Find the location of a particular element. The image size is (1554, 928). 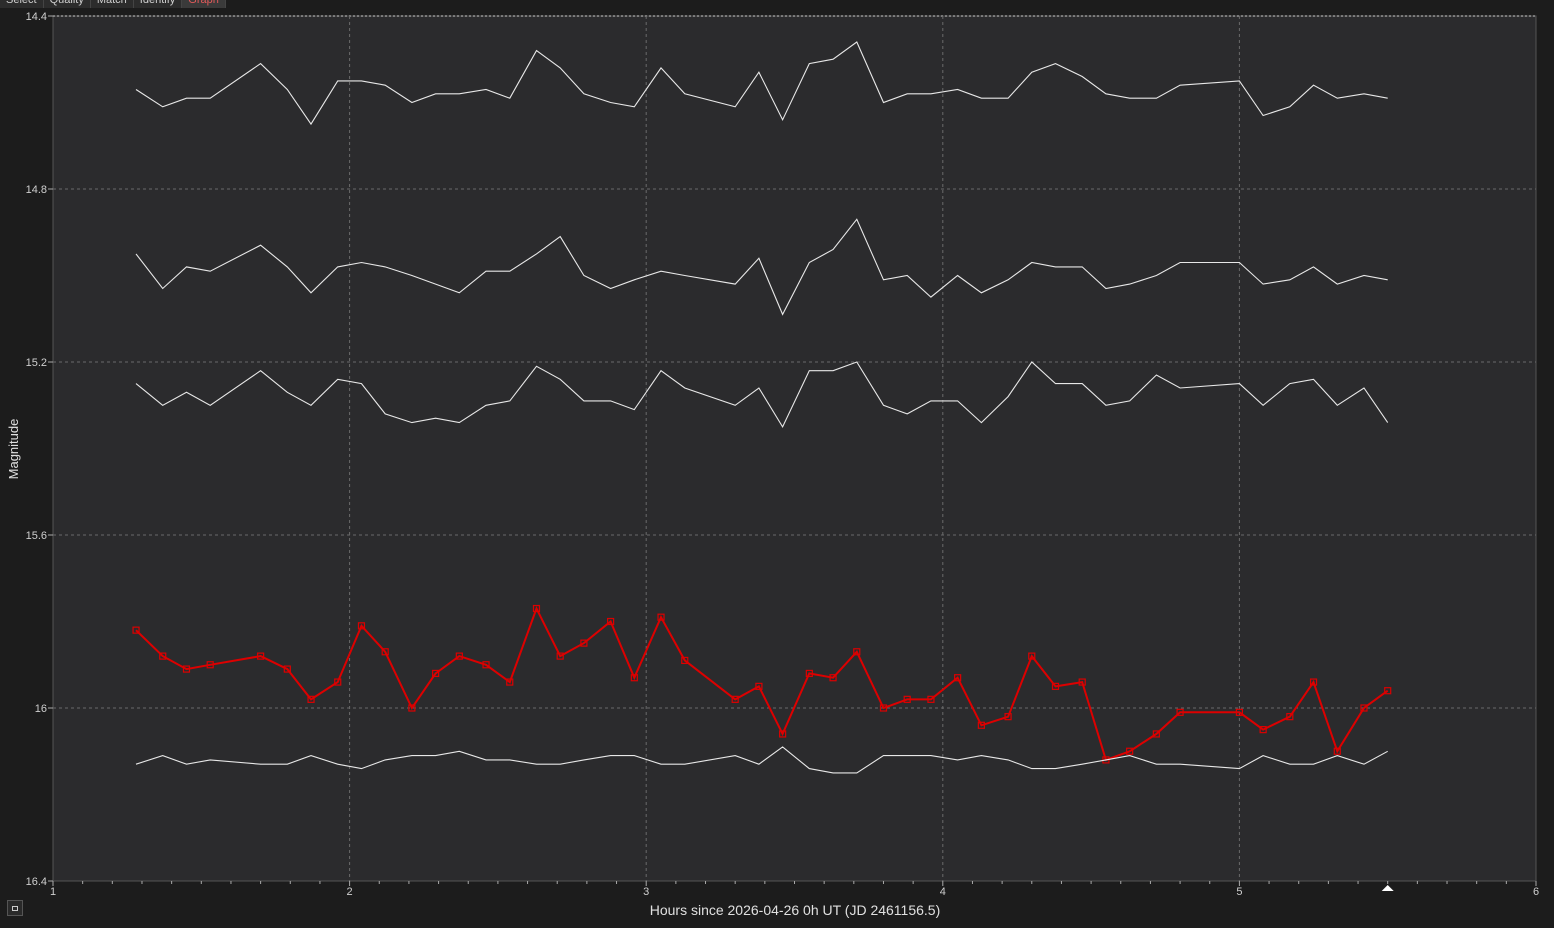

x-tick-label: 4 is located at coordinates (943, 892).